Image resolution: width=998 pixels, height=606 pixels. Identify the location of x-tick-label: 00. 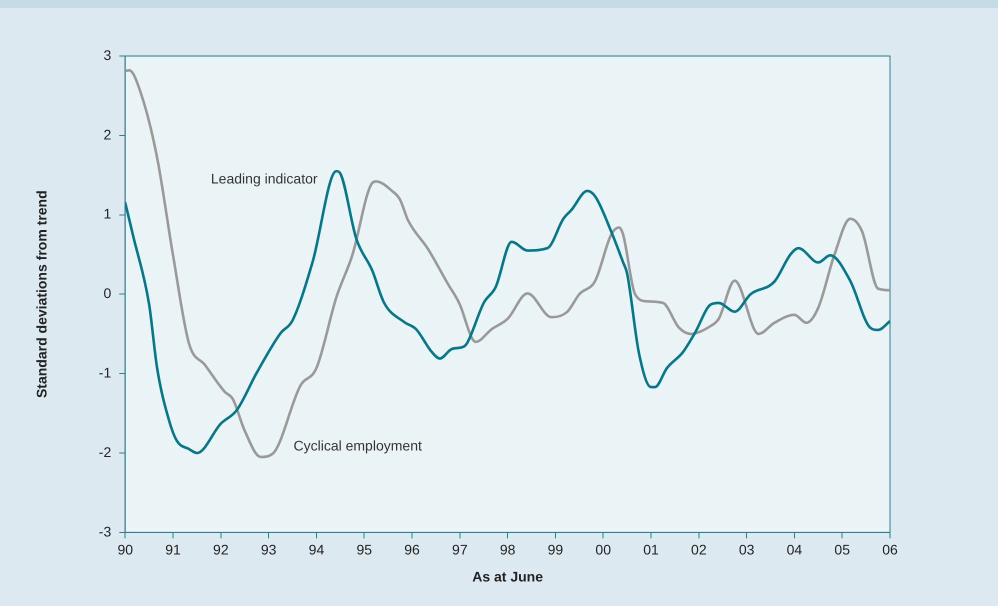
(603, 550).